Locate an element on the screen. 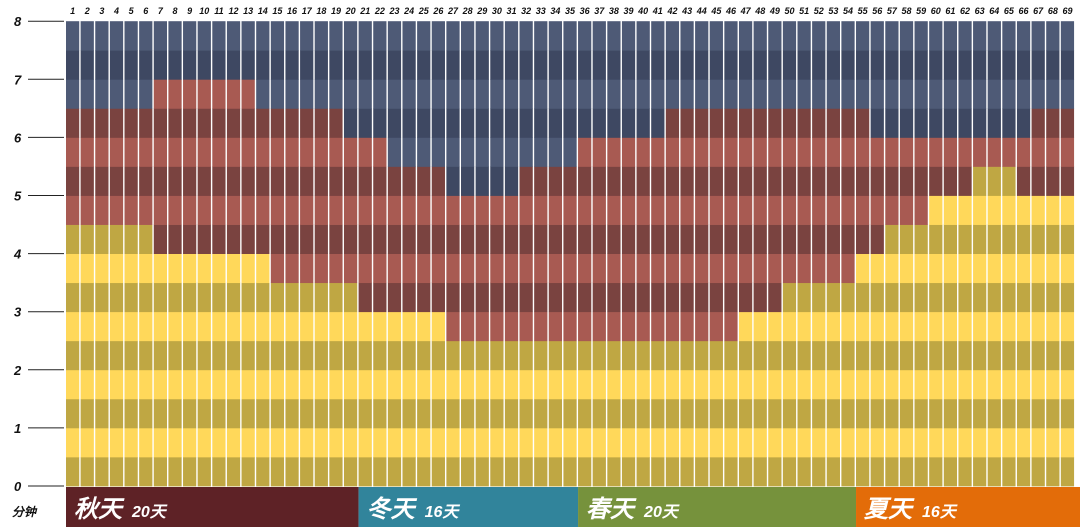  x-tick-label: 54 is located at coordinates (848, 11).